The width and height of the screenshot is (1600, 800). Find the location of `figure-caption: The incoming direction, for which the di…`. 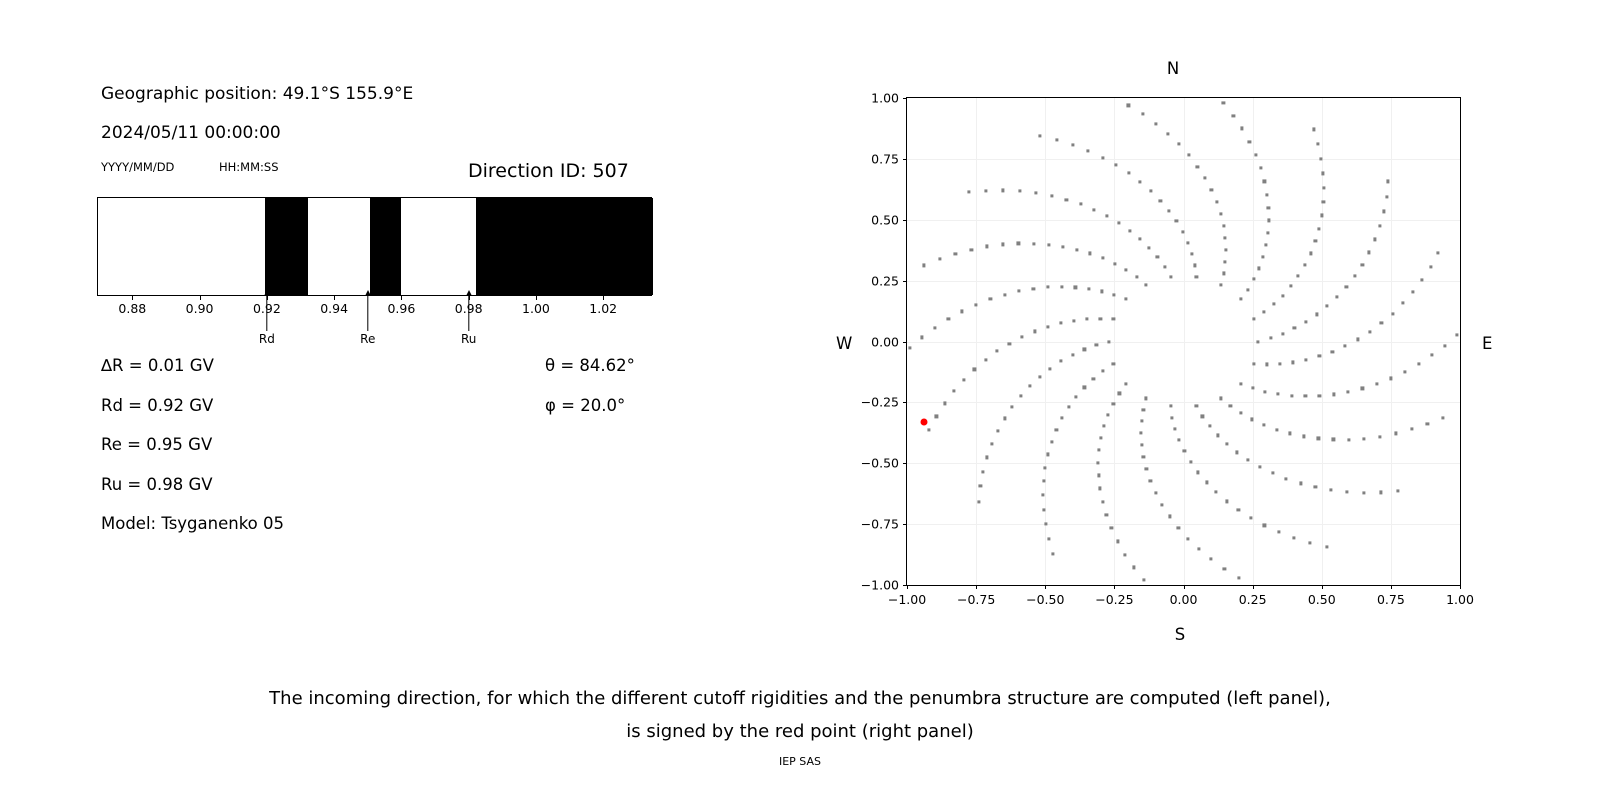

figure-caption: The incoming direction, for which the di… is located at coordinates (800, 715).